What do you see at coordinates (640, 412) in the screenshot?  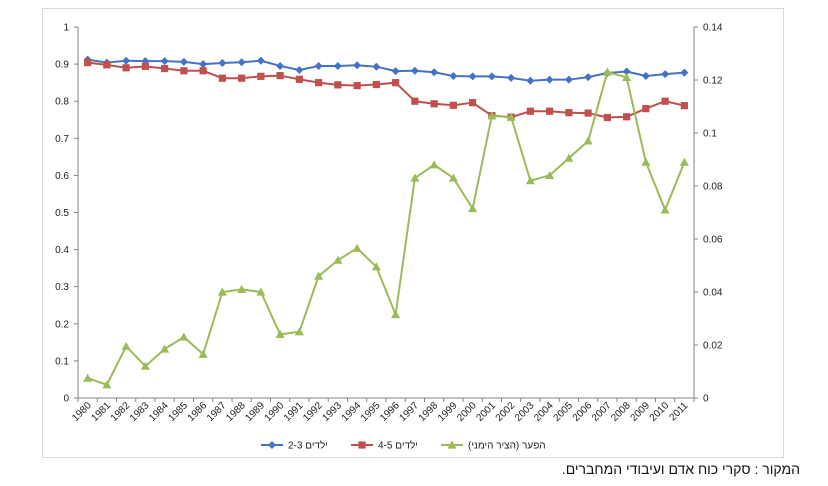 I see `x-tick-label: 2009` at bounding box center [640, 412].